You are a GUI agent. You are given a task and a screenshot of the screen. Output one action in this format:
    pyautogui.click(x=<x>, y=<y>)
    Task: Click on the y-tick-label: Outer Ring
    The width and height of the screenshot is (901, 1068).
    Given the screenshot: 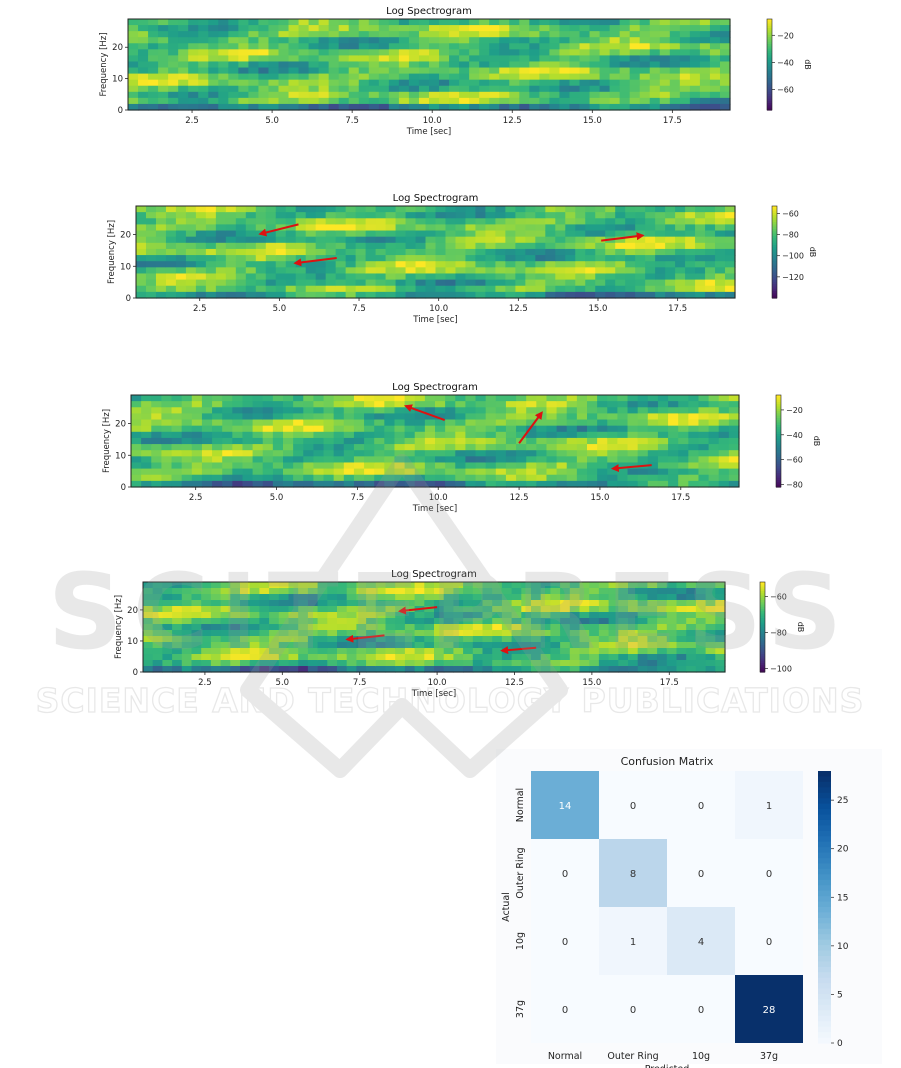 What is the action you would take?
    pyautogui.click(x=520, y=872)
    